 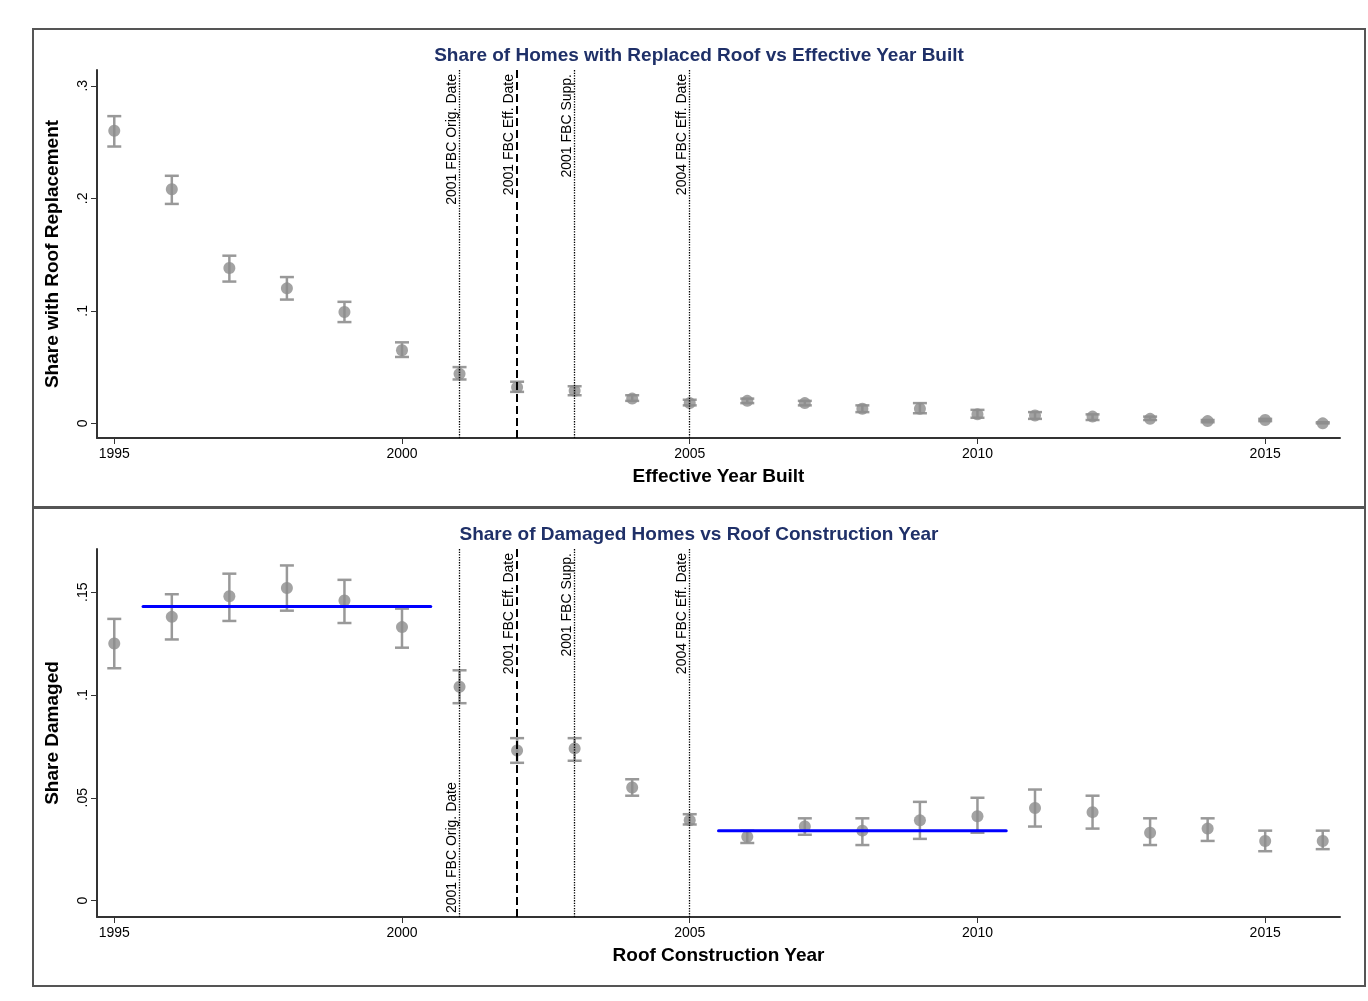 What do you see at coordinates (699, 533) in the screenshot?
I see `chart-title: Share of Damaged Homes vs Roof Construction Year` at bounding box center [699, 533].